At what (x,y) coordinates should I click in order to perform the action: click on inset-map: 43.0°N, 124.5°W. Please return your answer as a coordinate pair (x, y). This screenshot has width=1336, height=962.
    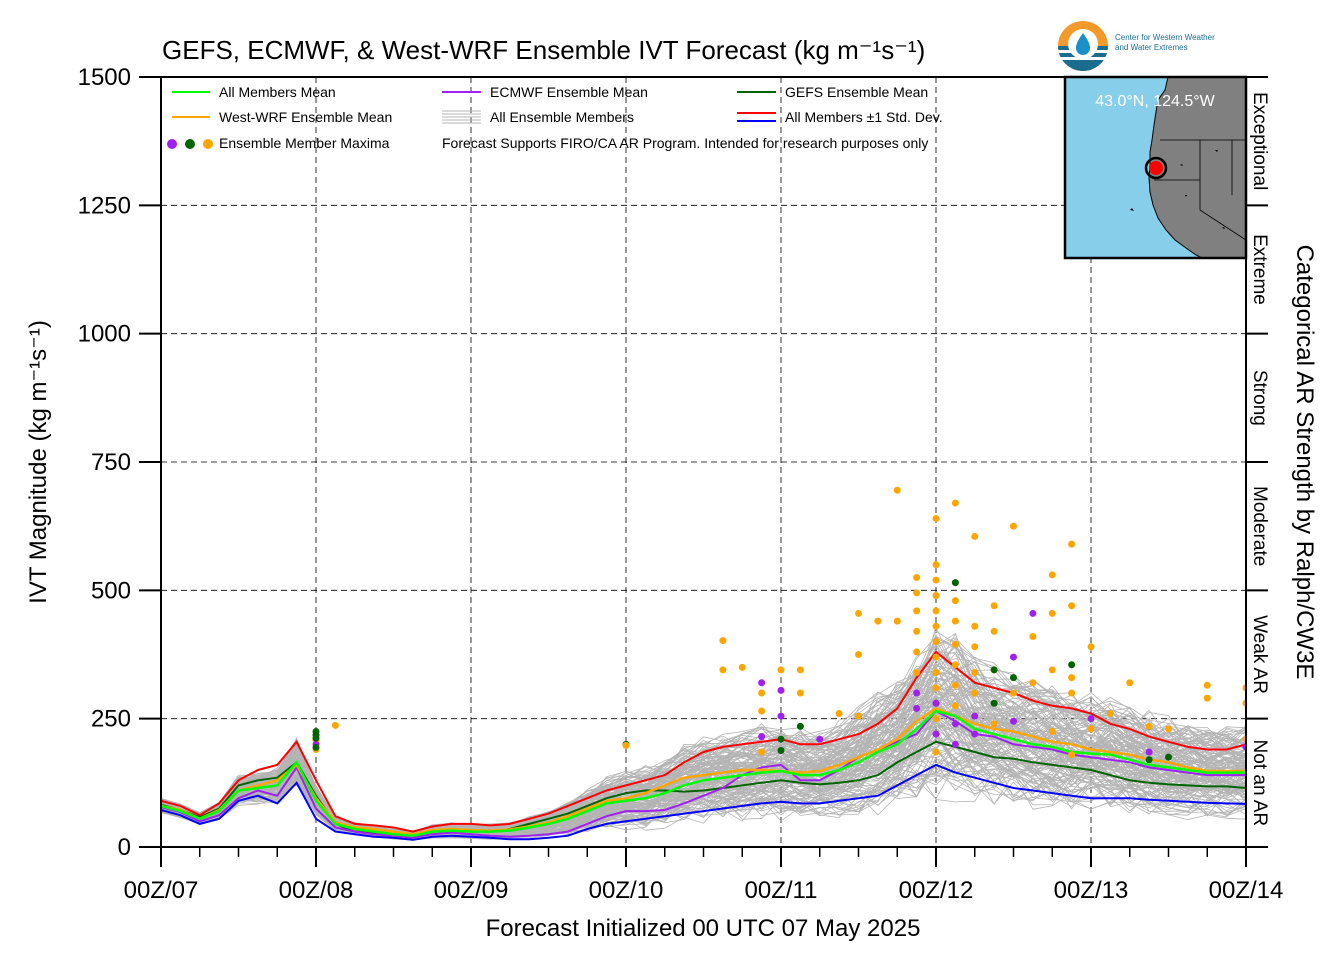
    Looking at the image, I should click on (1155, 167).